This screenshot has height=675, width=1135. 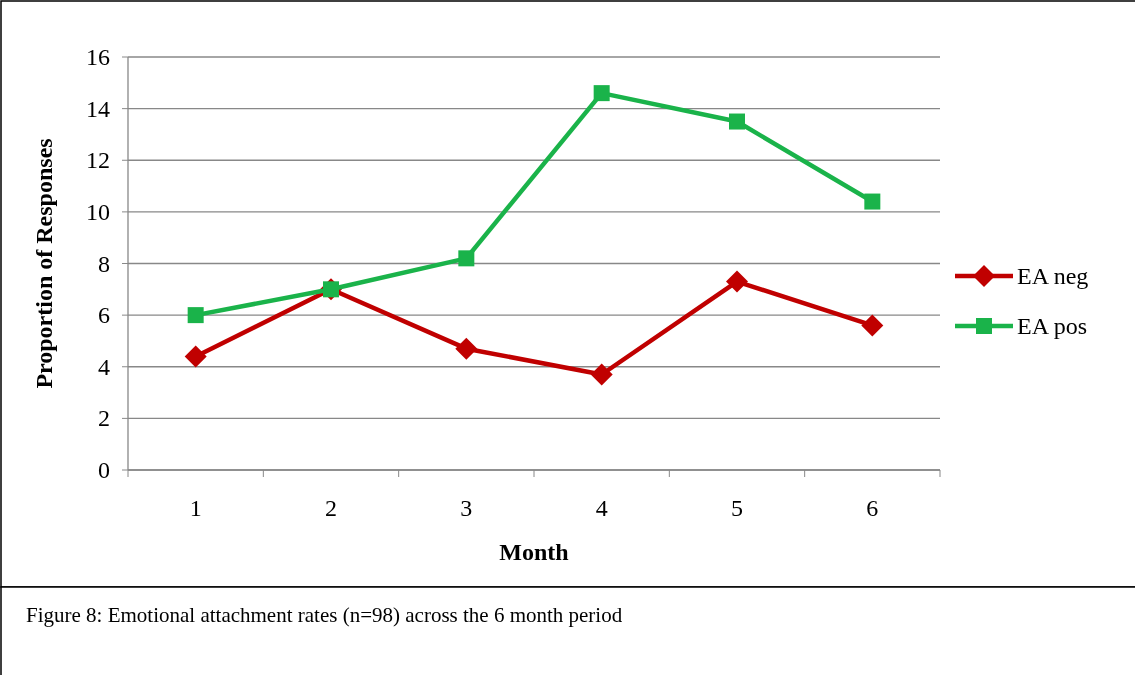 What do you see at coordinates (98, 108) in the screenshot?
I see `y-tick-label: 14` at bounding box center [98, 108].